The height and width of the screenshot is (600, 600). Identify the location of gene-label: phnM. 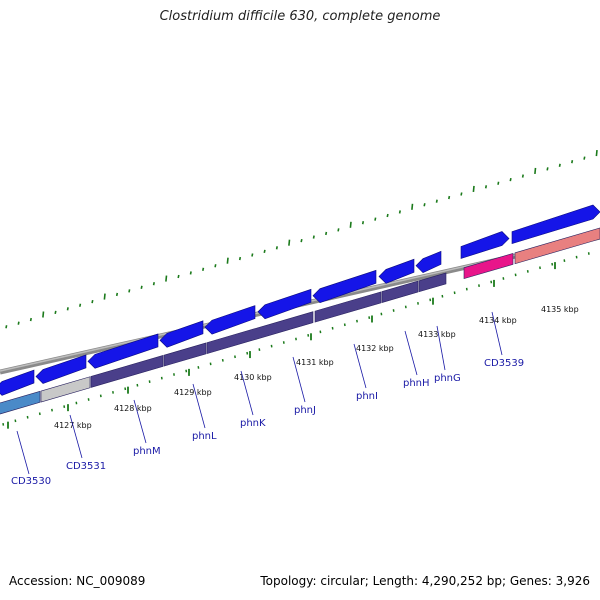
(147, 451).